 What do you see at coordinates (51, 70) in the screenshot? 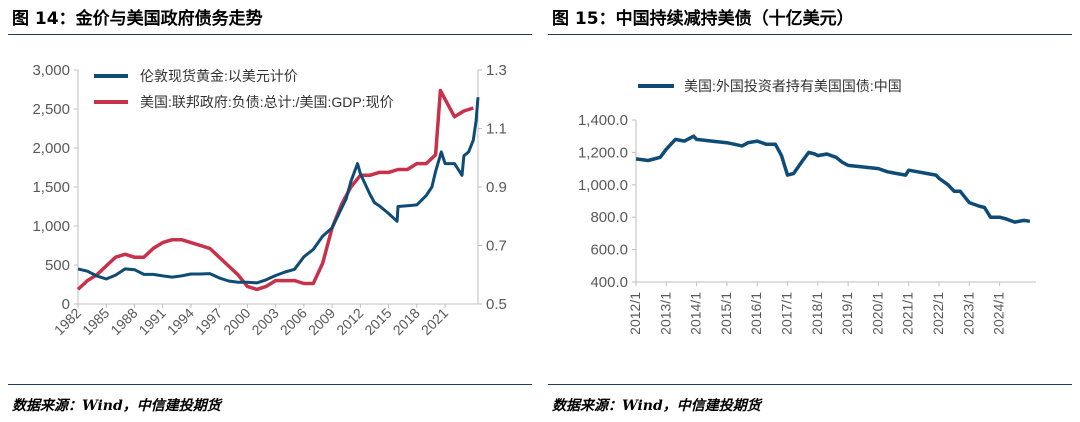
I see `y-left-tick-label: 3,000` at bounding box center [51, 70].